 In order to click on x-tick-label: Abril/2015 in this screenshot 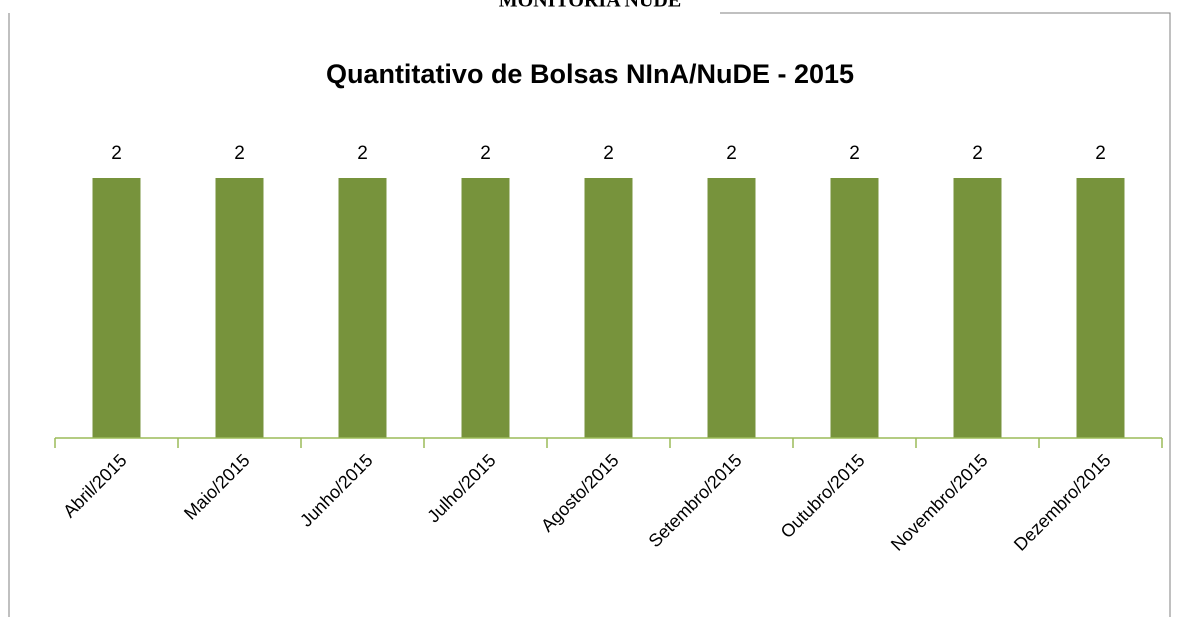, I will do `click(94, 485)`.